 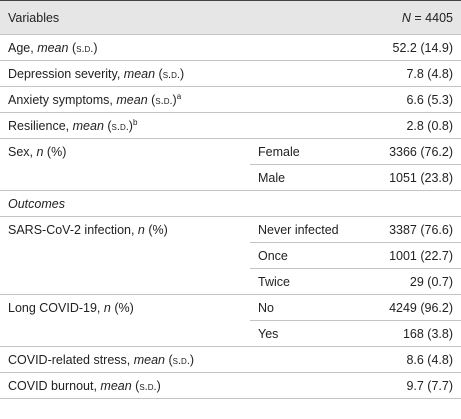 I want to click on value-cell: 29 (0.7), so click(x=410, y=281).